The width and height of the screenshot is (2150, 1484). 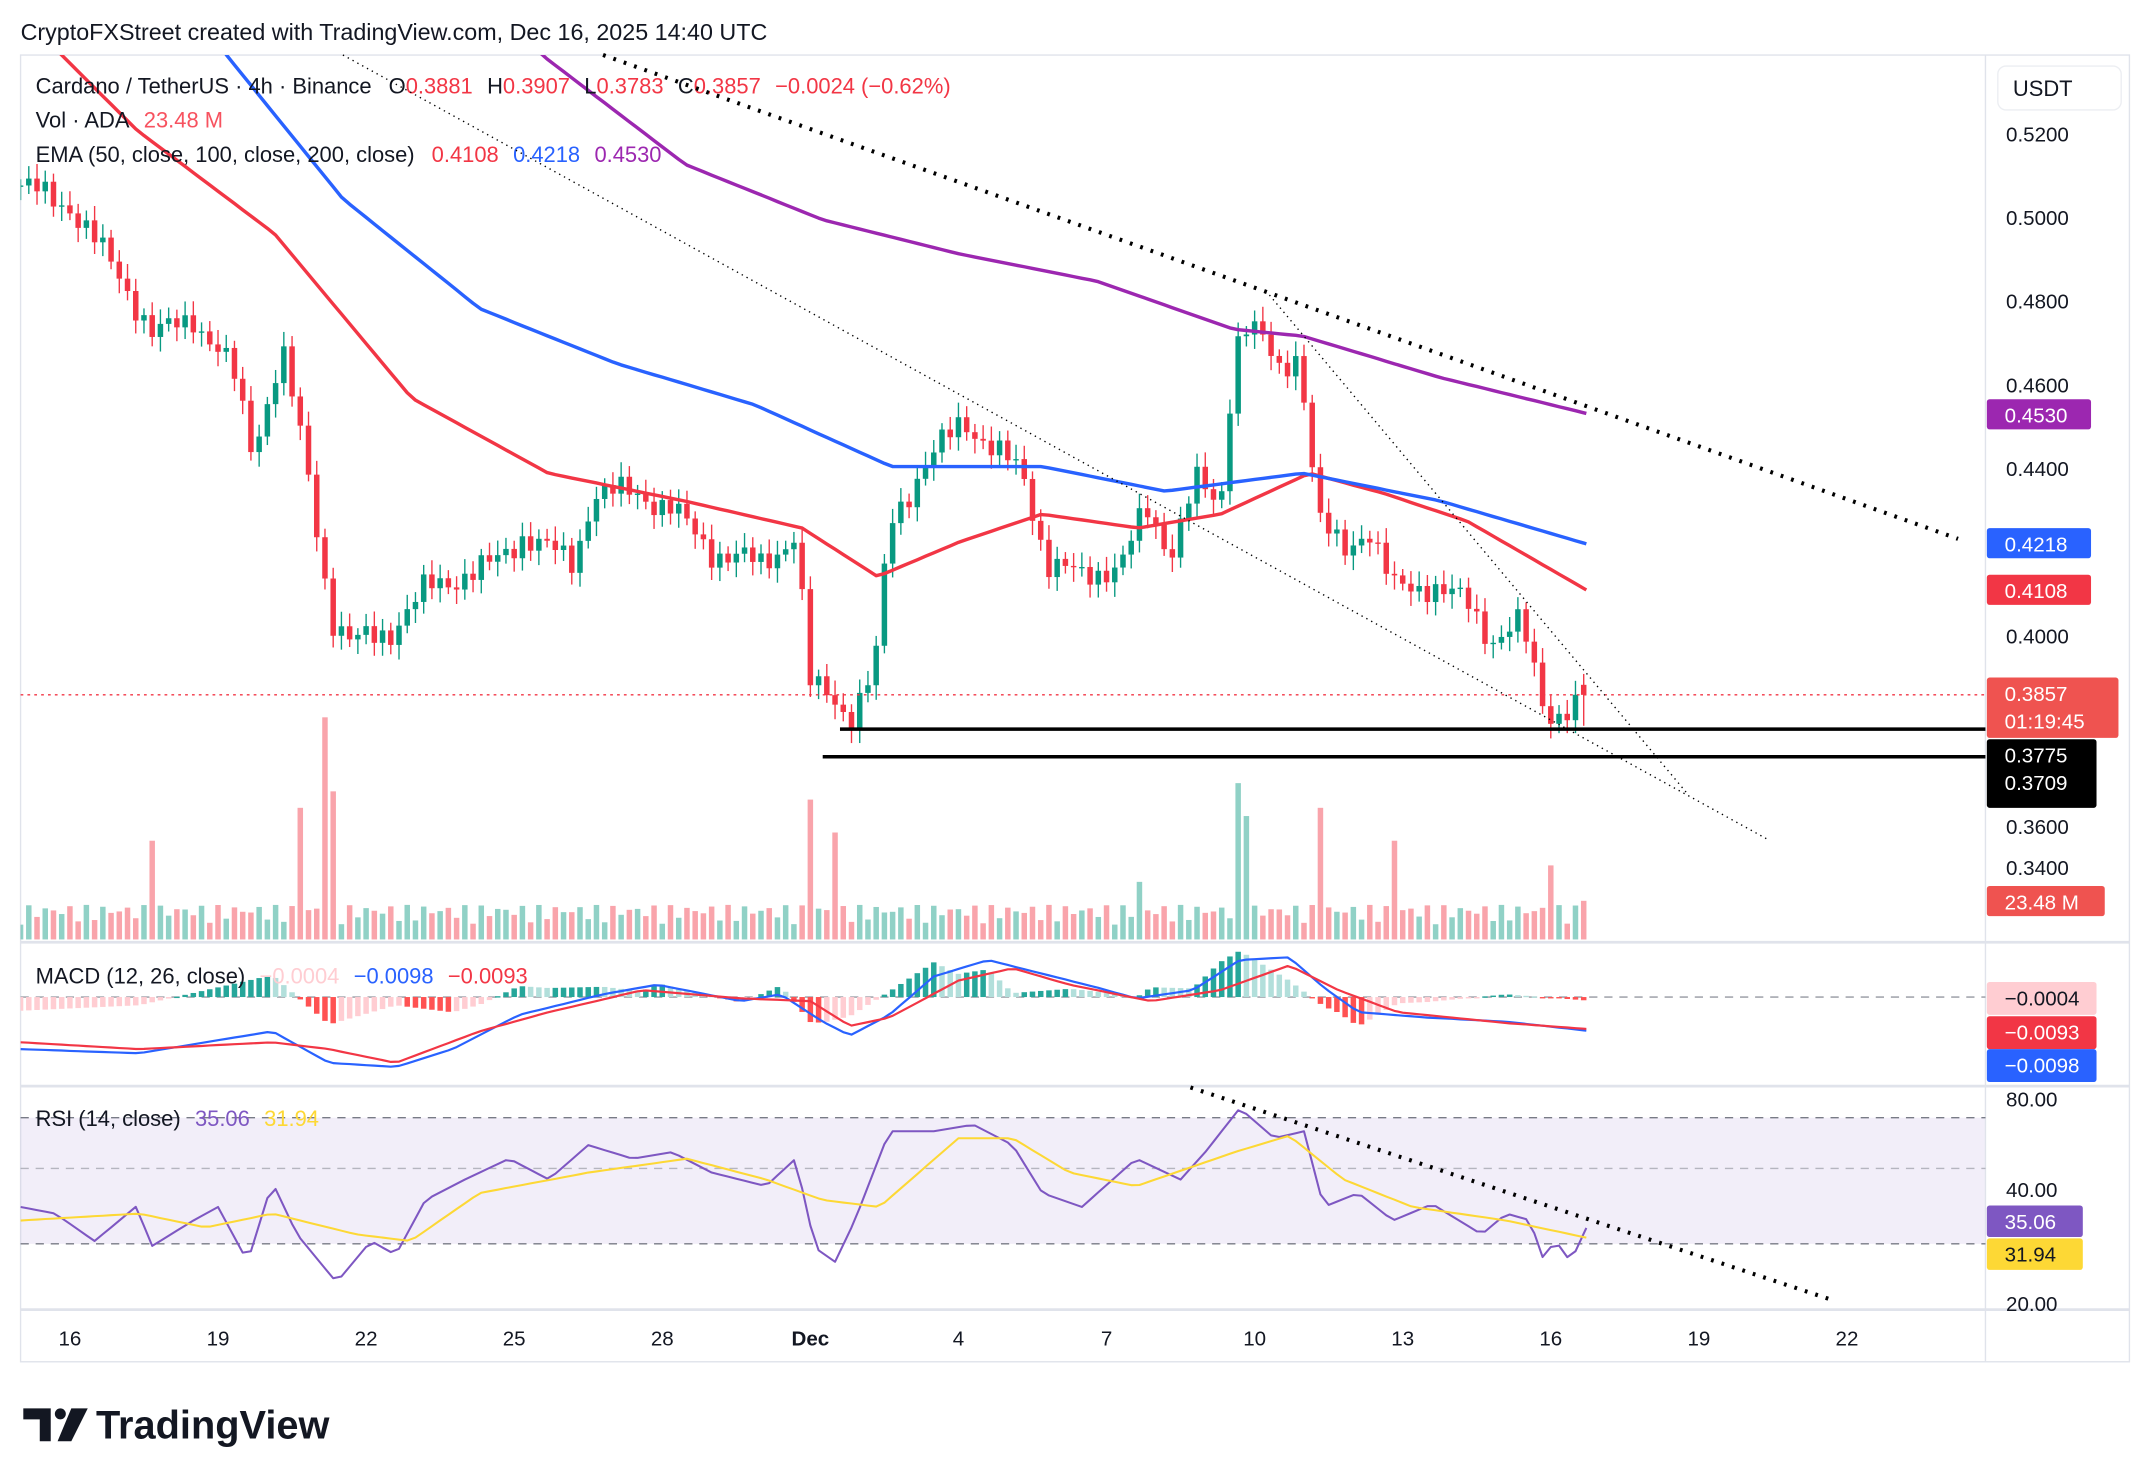 I want to click on macd-label: MACD (12, 26, close), so click(x=141, y=975).